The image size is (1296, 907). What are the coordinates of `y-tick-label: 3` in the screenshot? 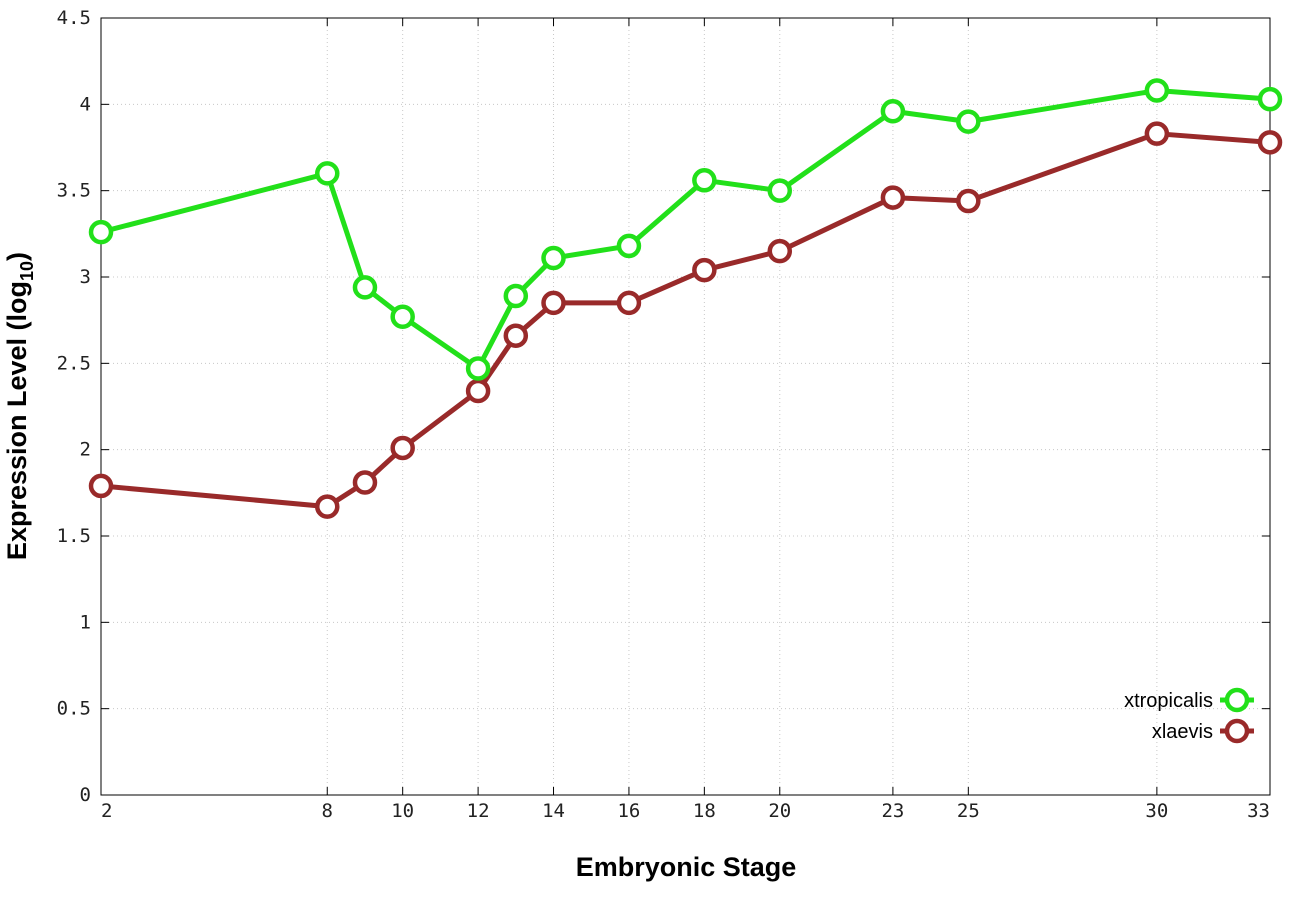 It's located at (85, 277).